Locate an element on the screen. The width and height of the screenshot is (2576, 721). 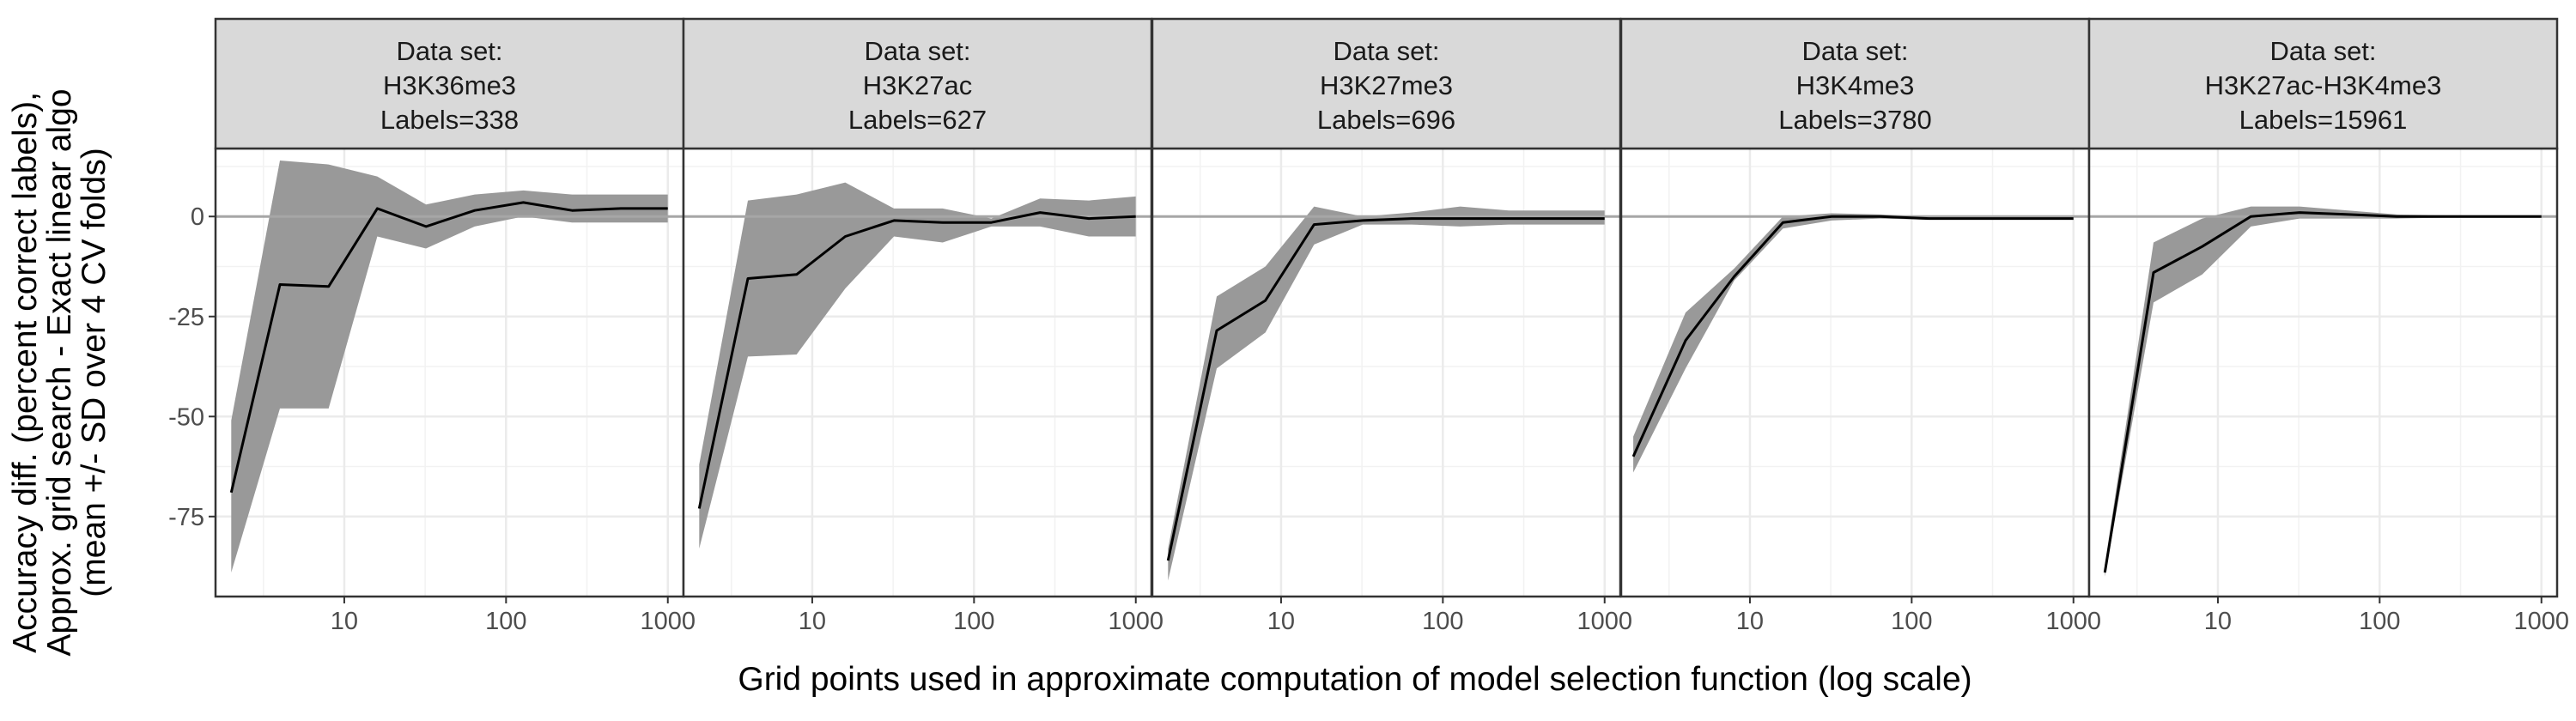
facet-strip-label: H3K27me3 is located at coordinates (1386, 85).